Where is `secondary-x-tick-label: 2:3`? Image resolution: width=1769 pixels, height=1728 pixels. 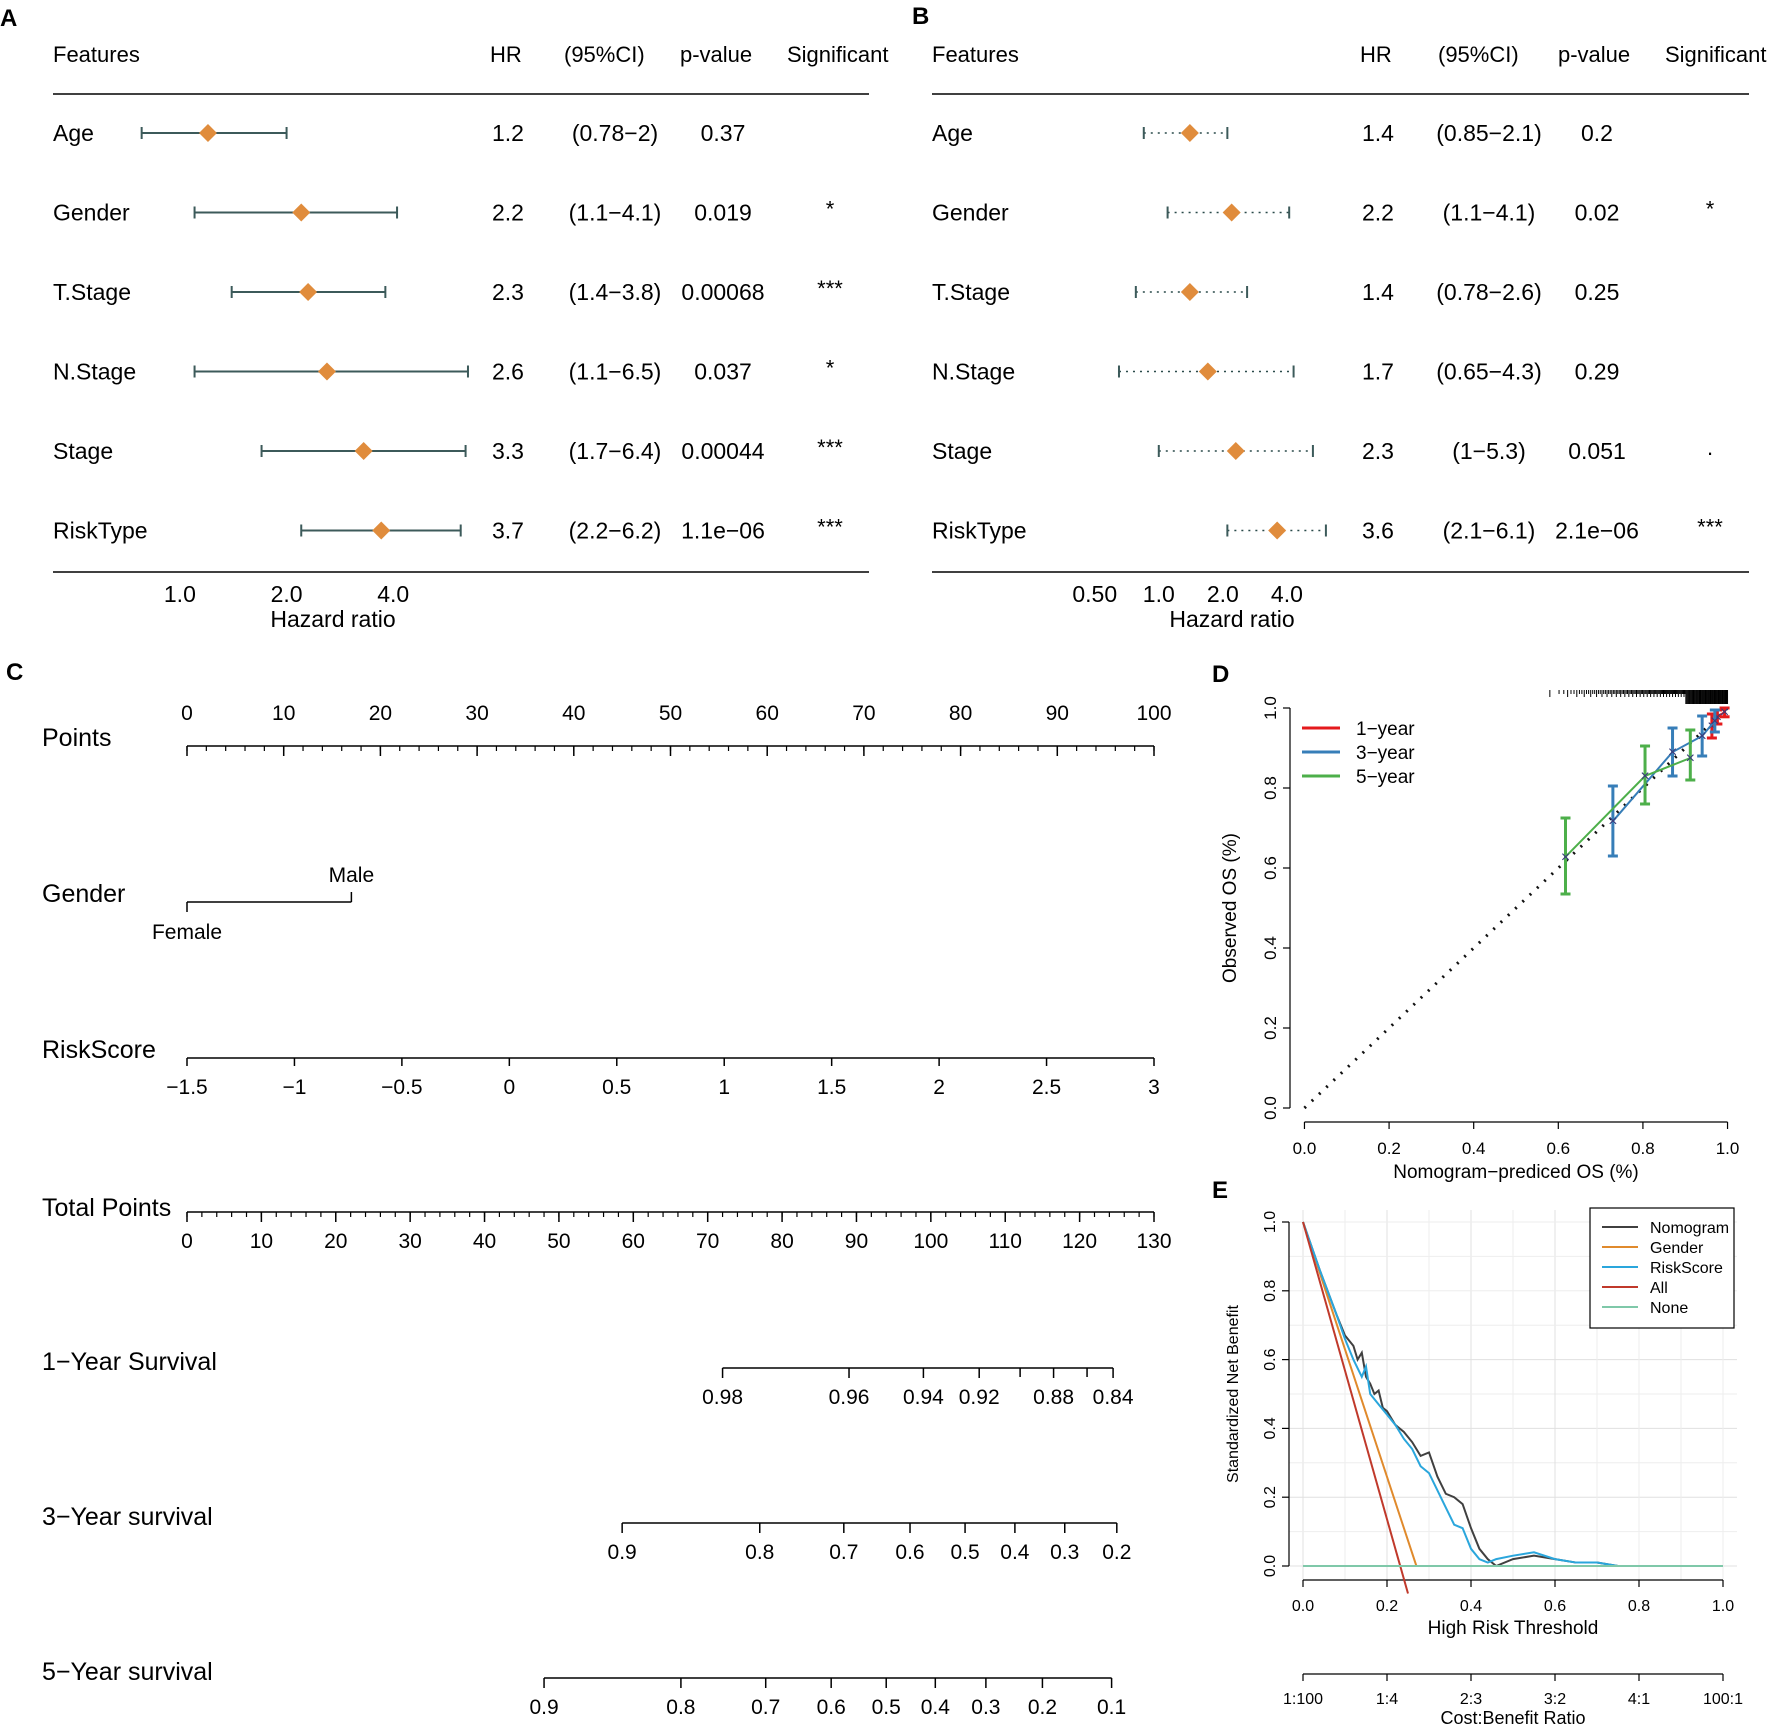 secondary-x-tick-label: 2:3 is located at coordinates (1471, 1699).